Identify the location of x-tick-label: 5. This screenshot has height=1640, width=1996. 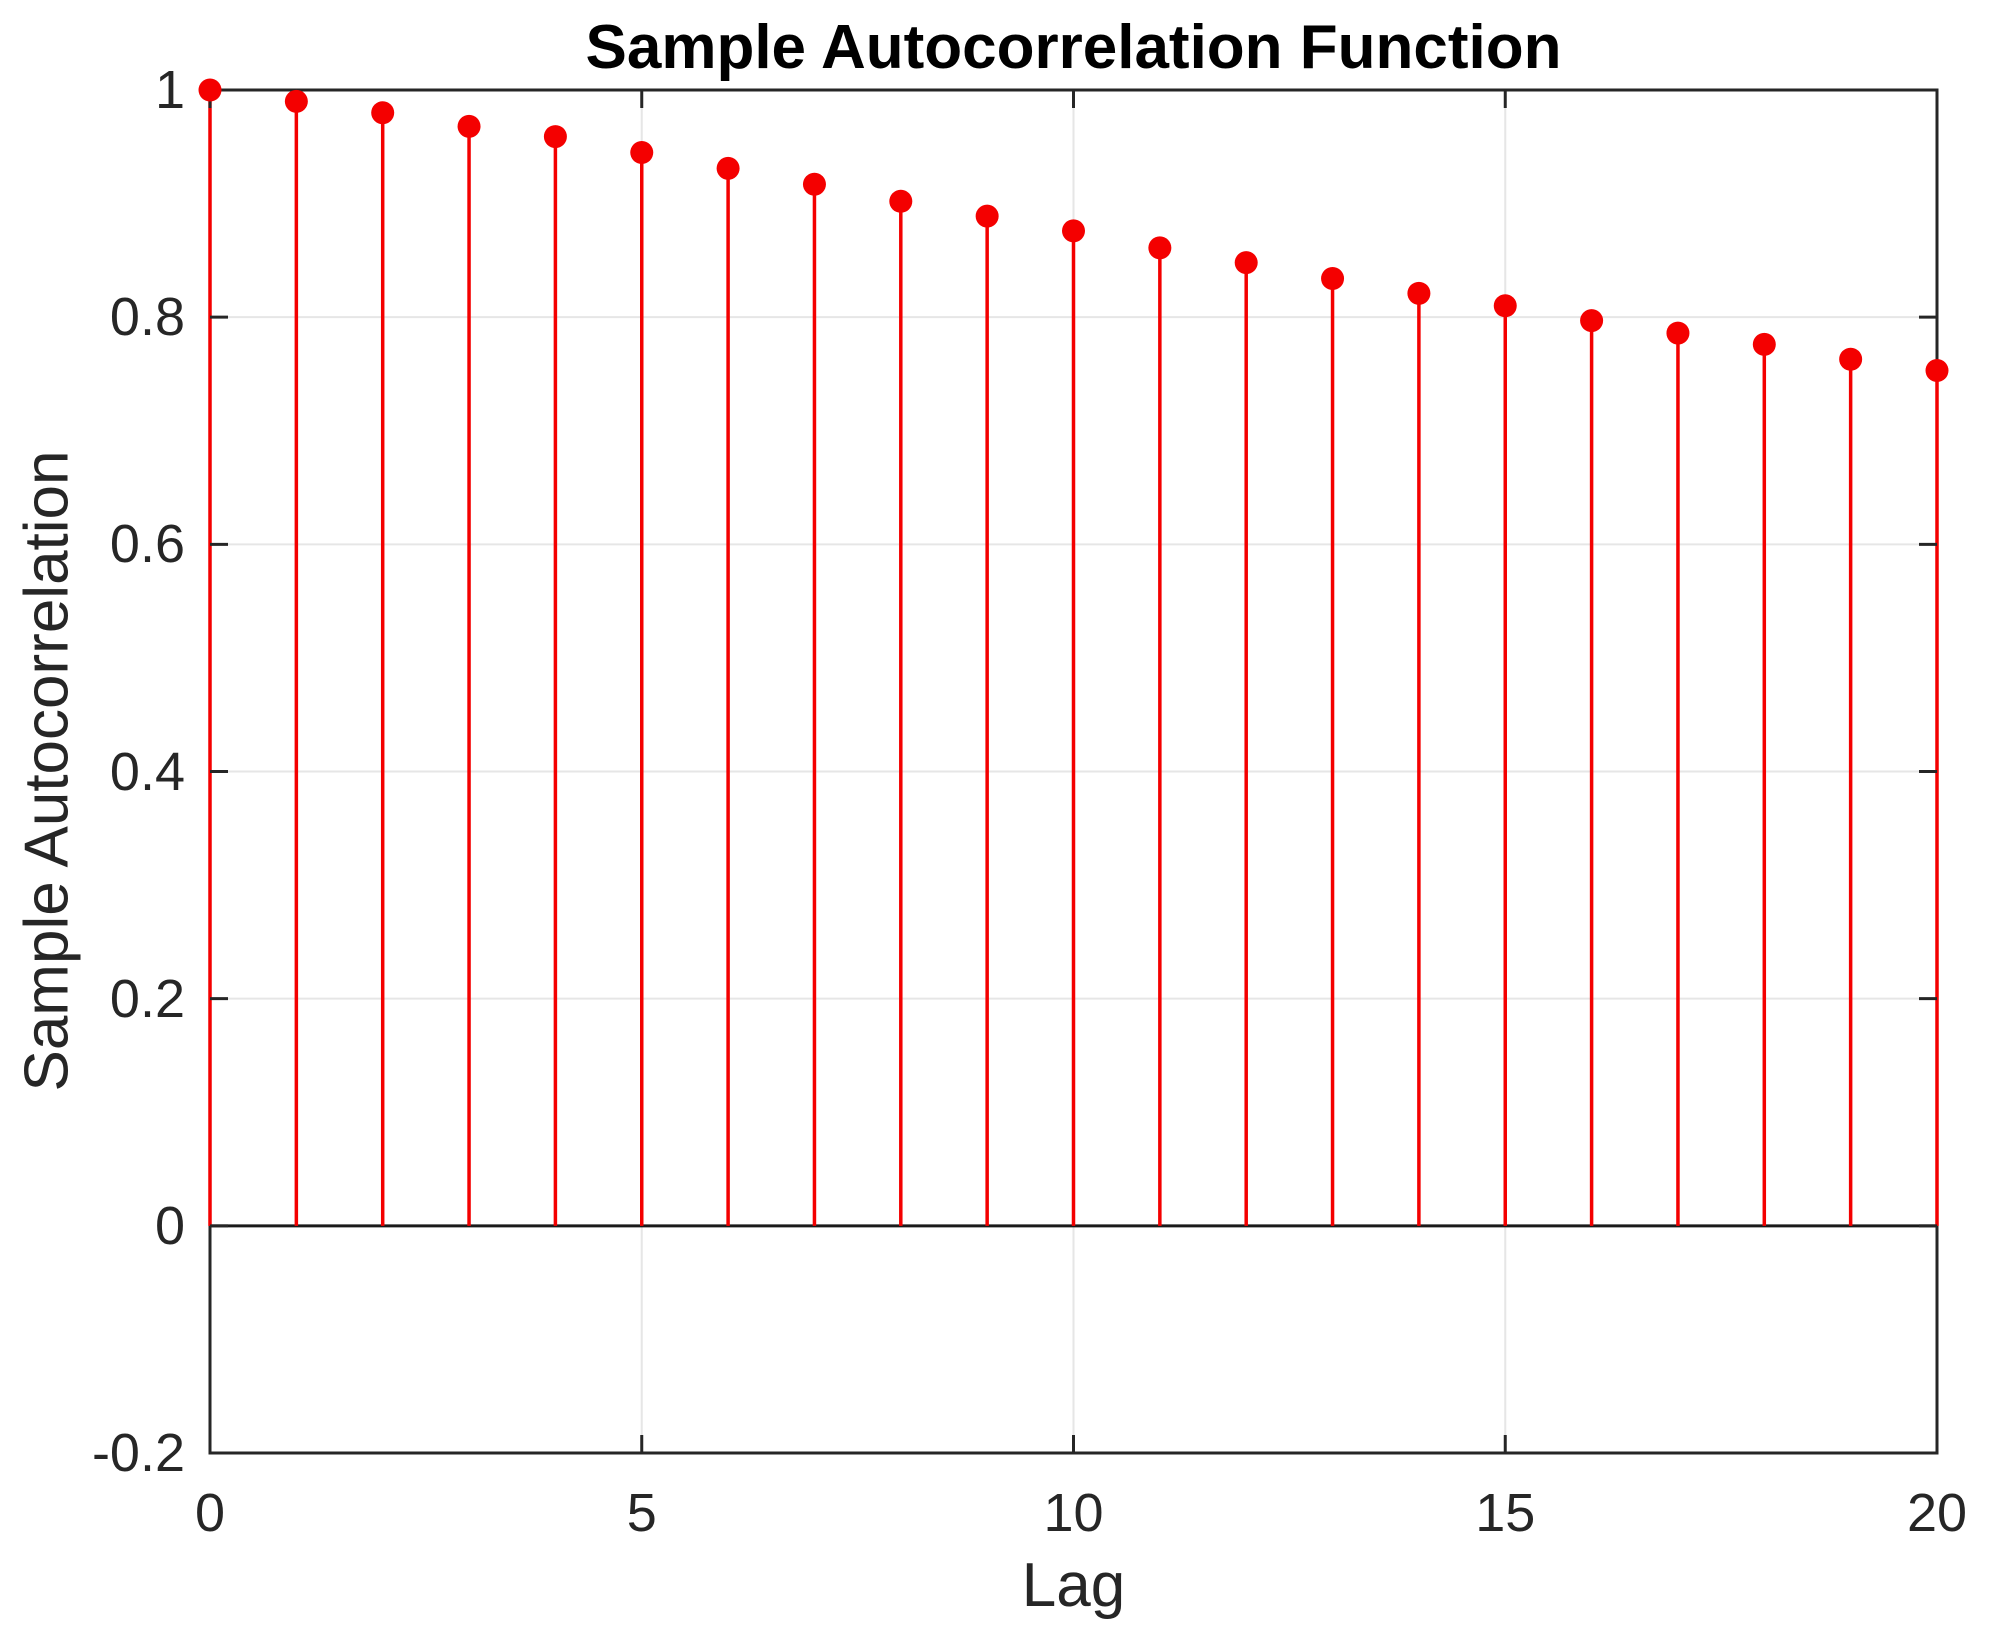
(641, 1513).